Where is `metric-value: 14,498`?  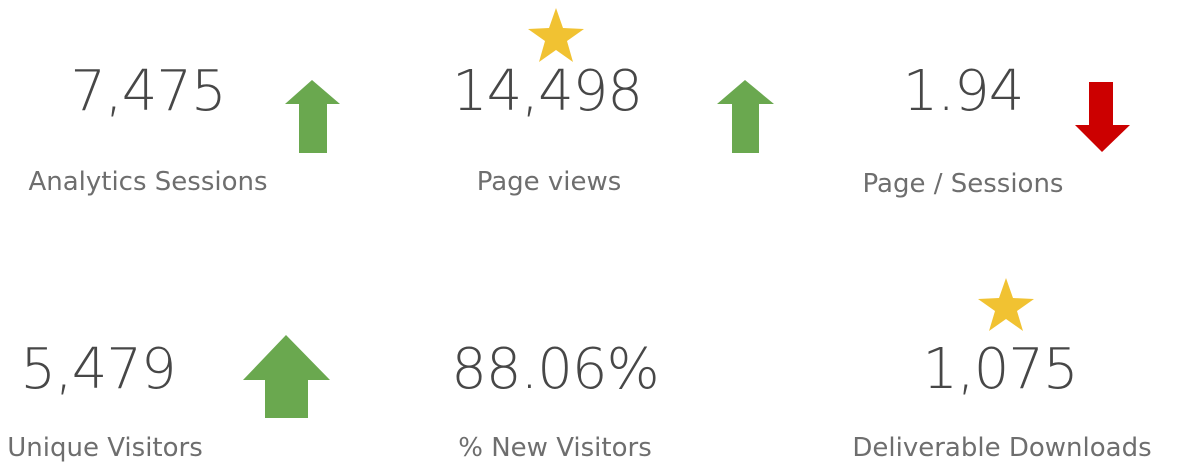 metric-value: 14,498 is located at coordinates (547, 91).